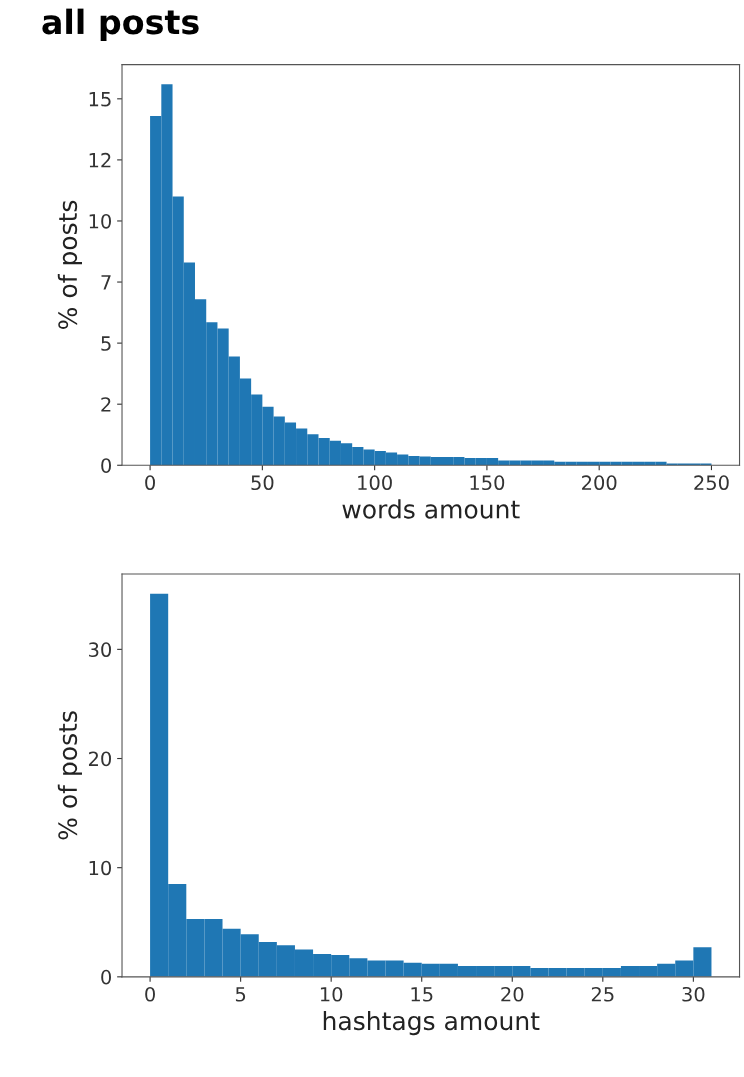 Image resolution: width=744 pixels, height=1077 pixels. Describe the element at coordinates (106, 282) in the screenshot. I see `y-tick-label: 7` at that location.